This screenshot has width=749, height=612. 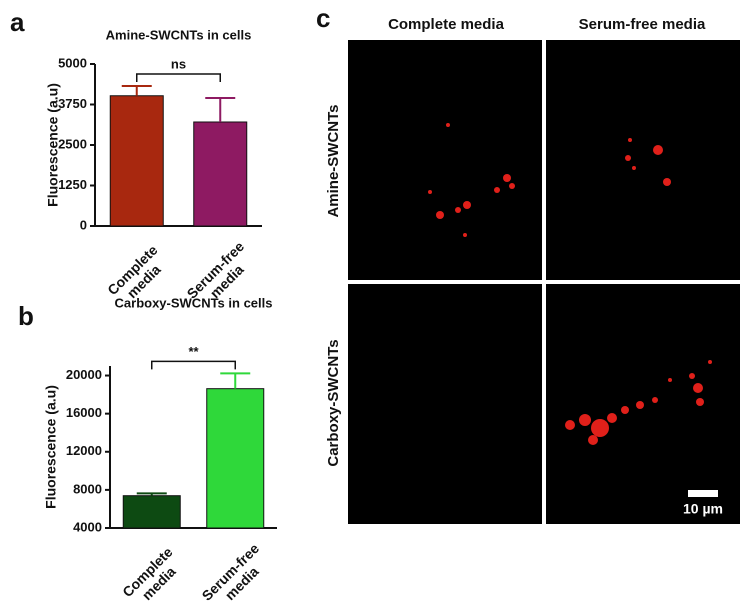 I want to click on row-label: Carboxy-SWCNTs, so click(x=333, y=402).